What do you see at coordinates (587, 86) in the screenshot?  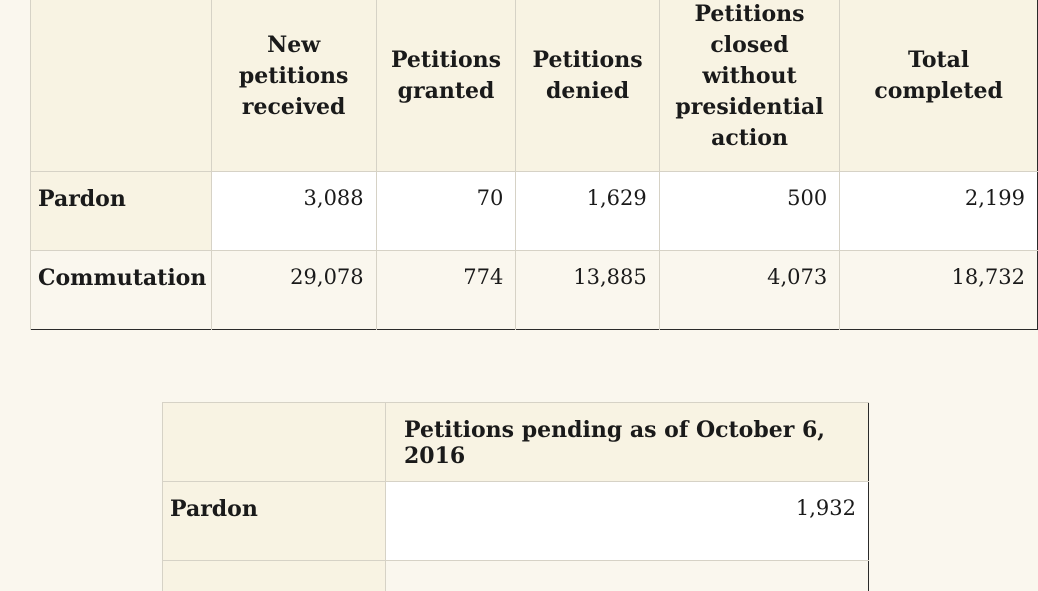 I see `column-header-denied: Petitions denied` at bounding box center [587, 86].